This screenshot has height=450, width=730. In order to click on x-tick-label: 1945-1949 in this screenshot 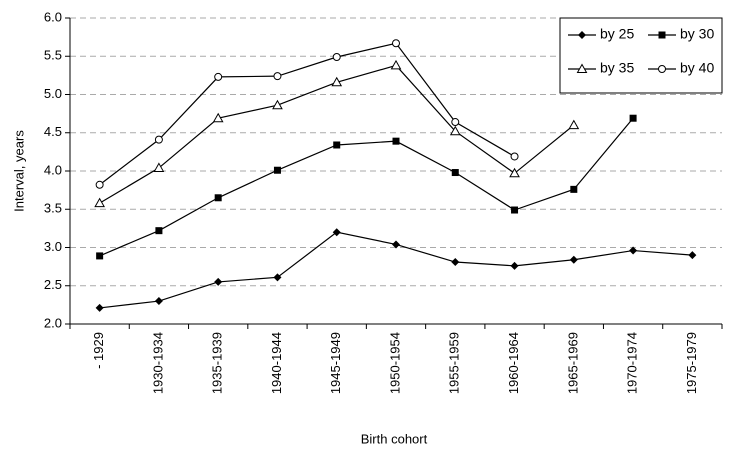, I will do `click(335, 363)`.